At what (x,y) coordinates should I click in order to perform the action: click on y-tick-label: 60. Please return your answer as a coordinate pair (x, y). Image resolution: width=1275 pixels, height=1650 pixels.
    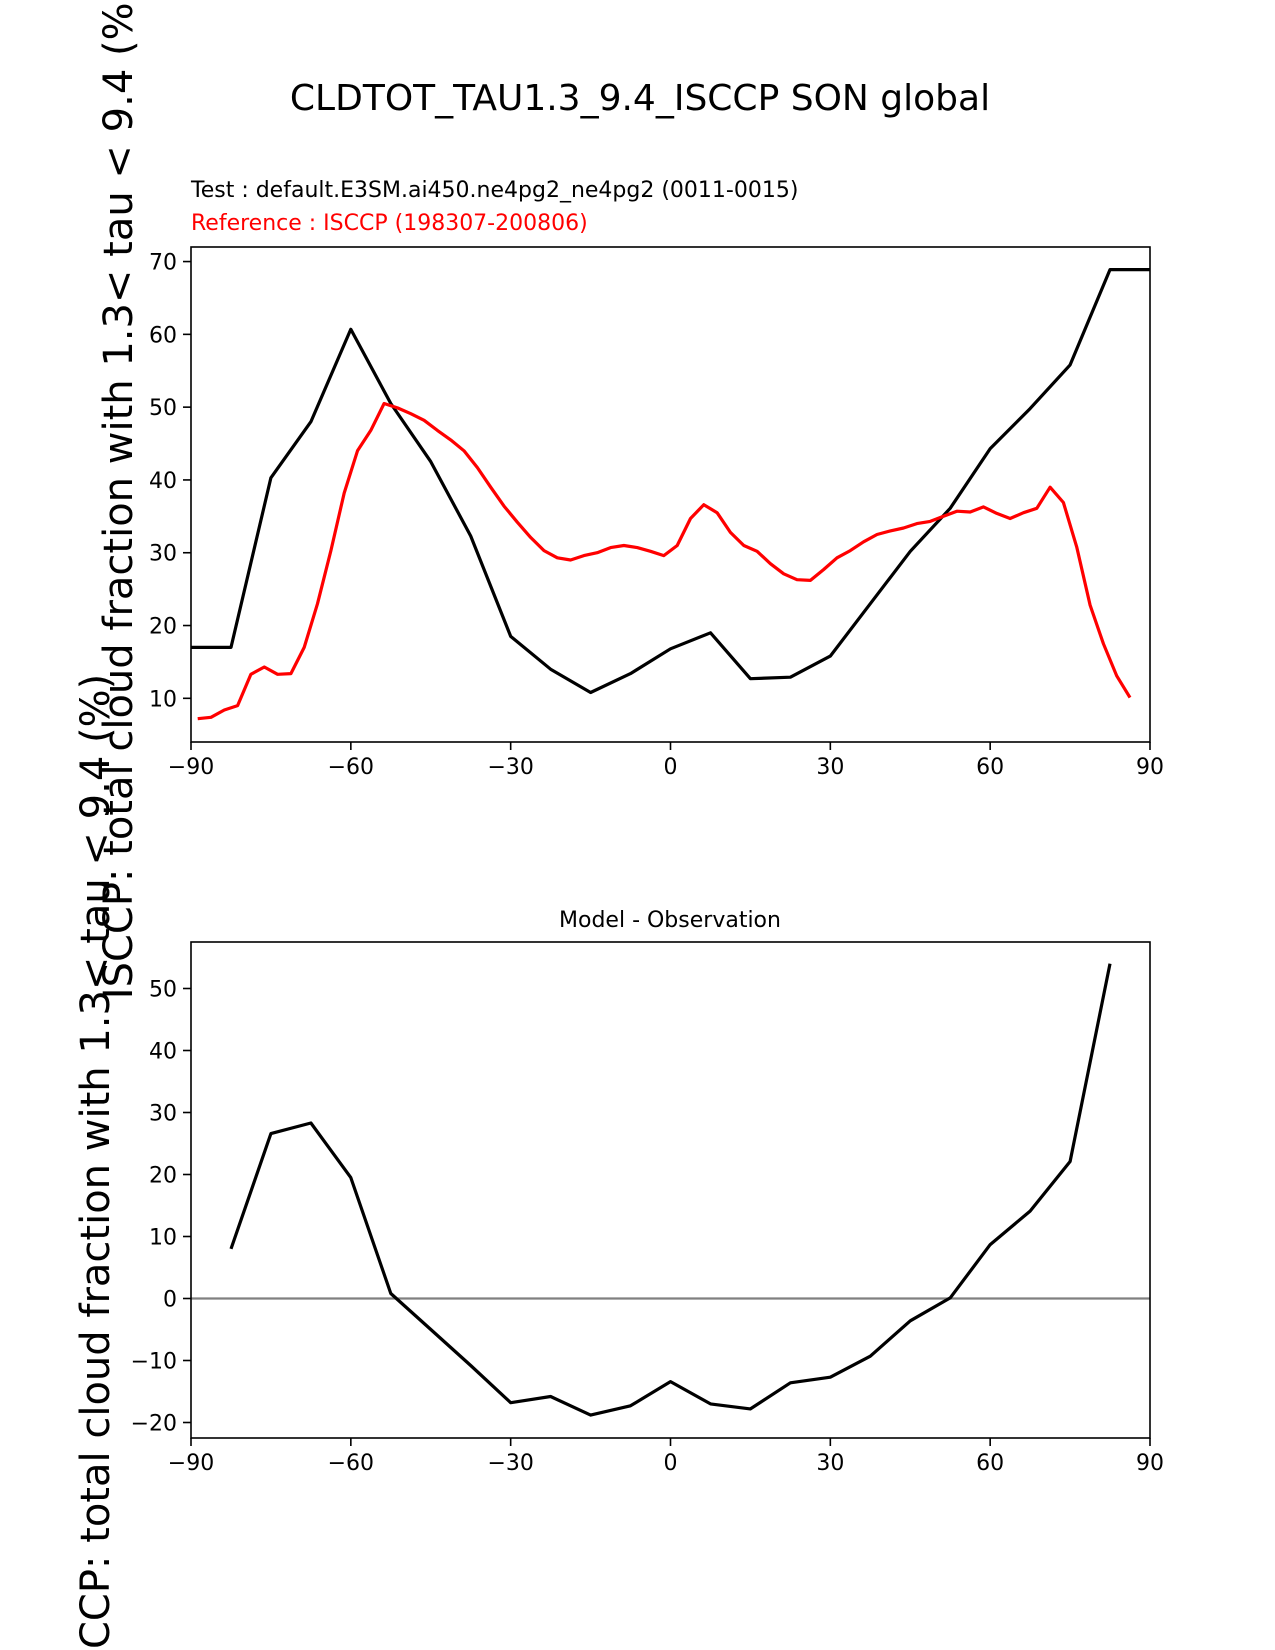
    Looking at the image, I should click on (163, 335).